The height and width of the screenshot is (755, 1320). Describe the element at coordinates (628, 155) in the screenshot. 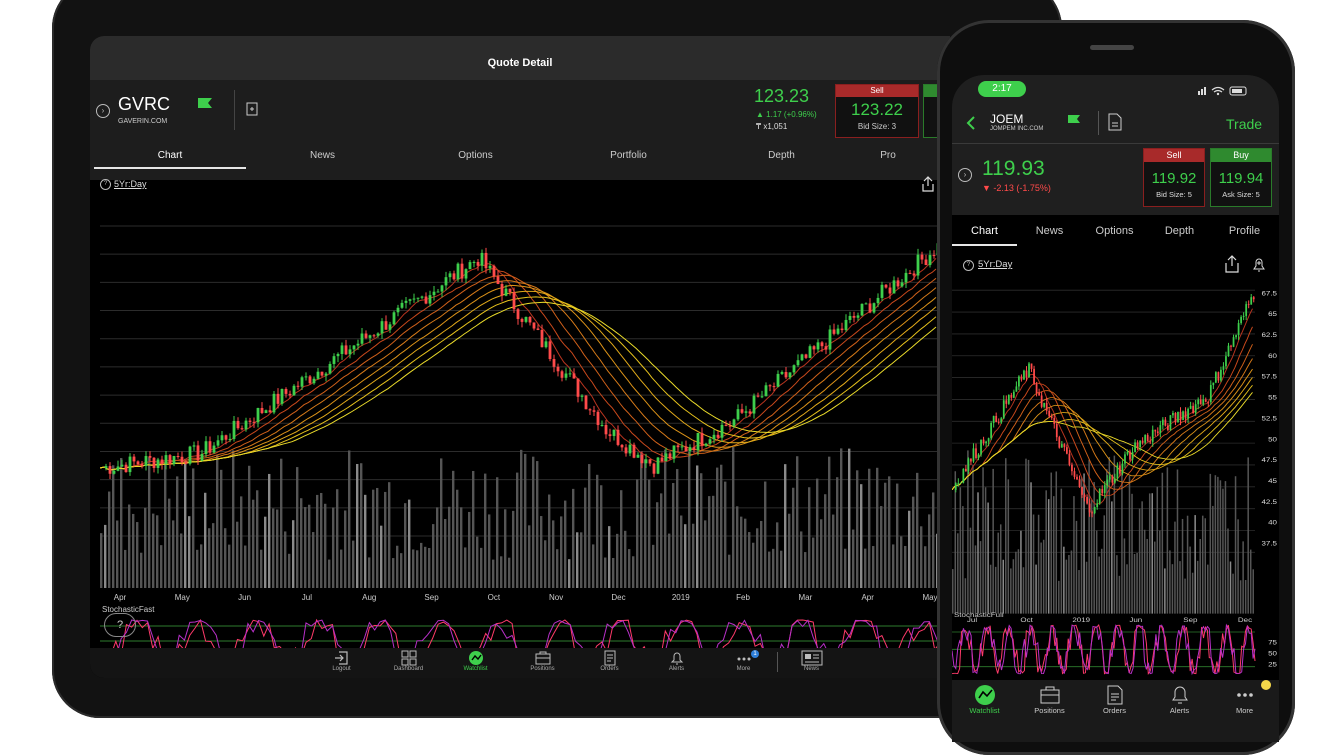

I see `tab-portfolio: Portfolio` at that location.